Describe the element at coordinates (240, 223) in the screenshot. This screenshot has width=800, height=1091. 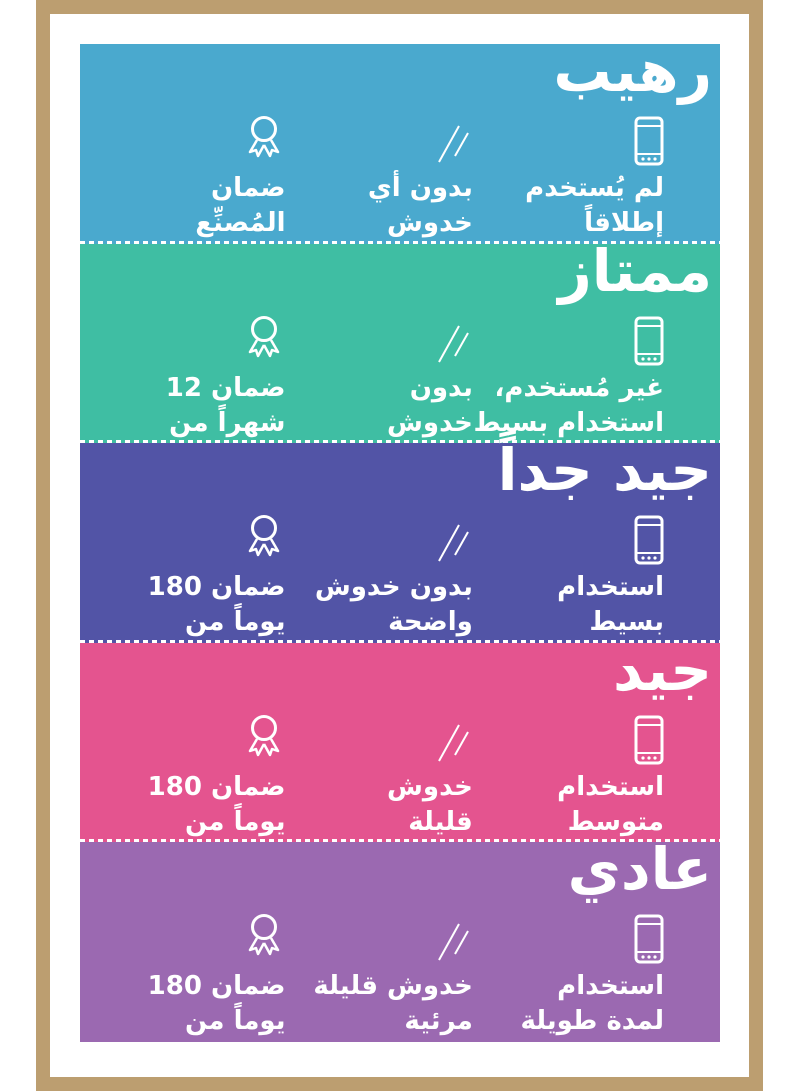
I see `warranty-line-2: المُصنِّع` at that location.